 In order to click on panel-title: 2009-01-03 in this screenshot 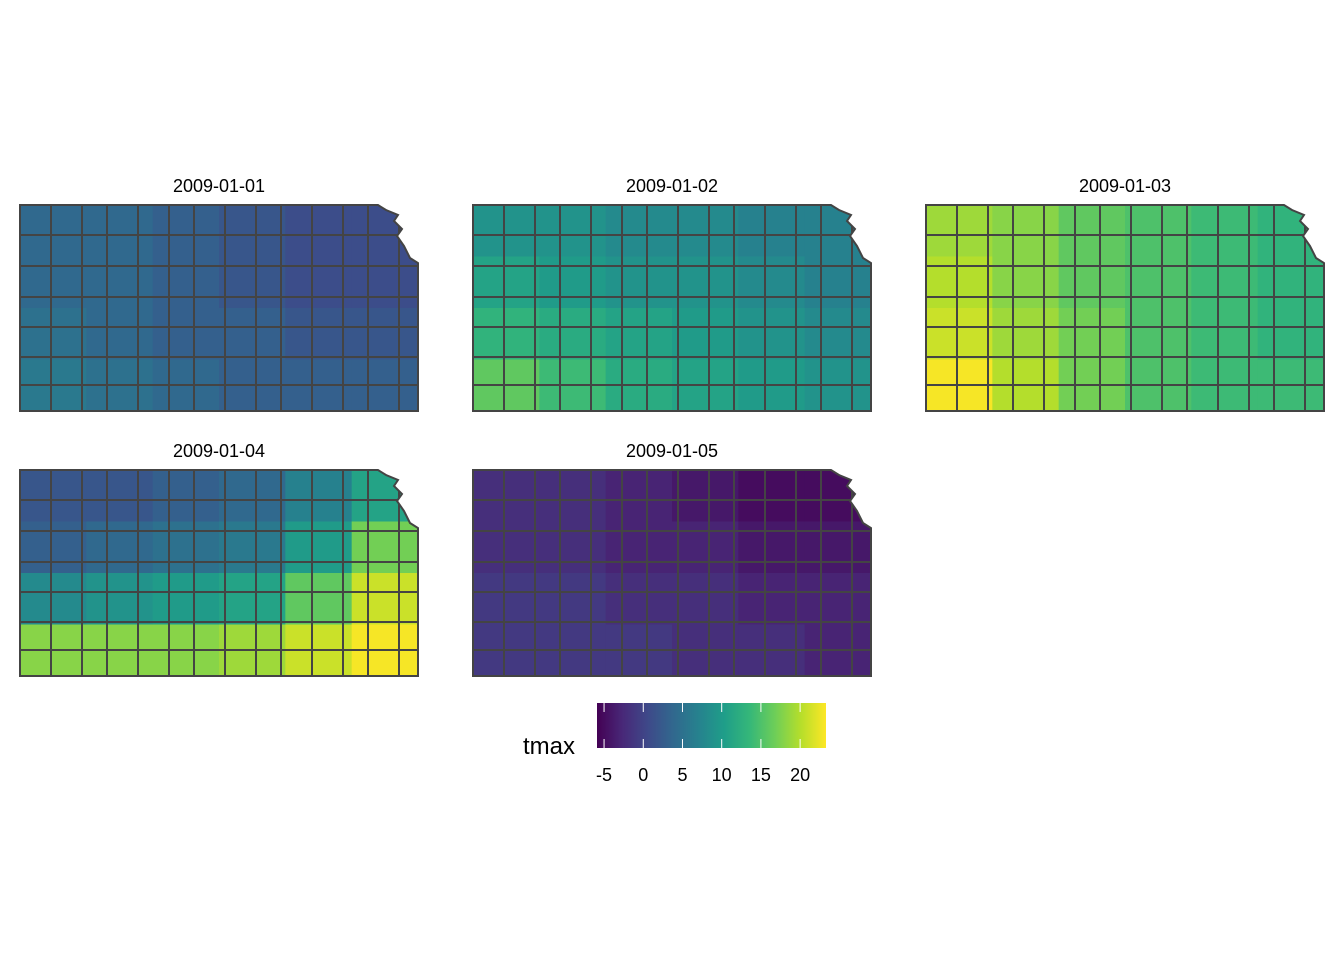, I will do `click(1125, 186)`.